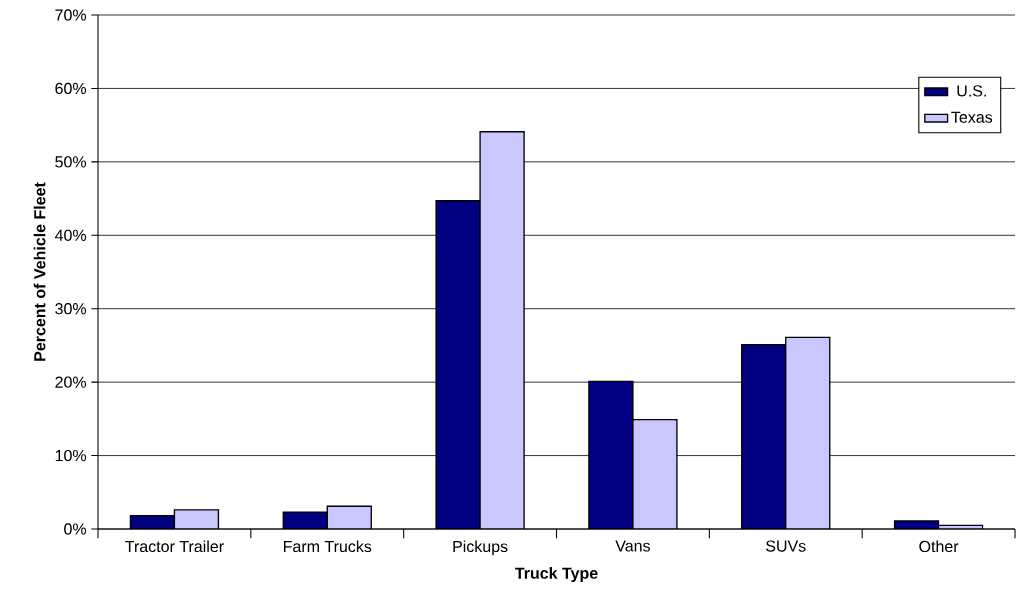 The image size is (1020, 611). What do you see at coordinates (786, 546) in the screenshot?
I see `x-tick-label: SUVs` at bounding box center [786, 546].